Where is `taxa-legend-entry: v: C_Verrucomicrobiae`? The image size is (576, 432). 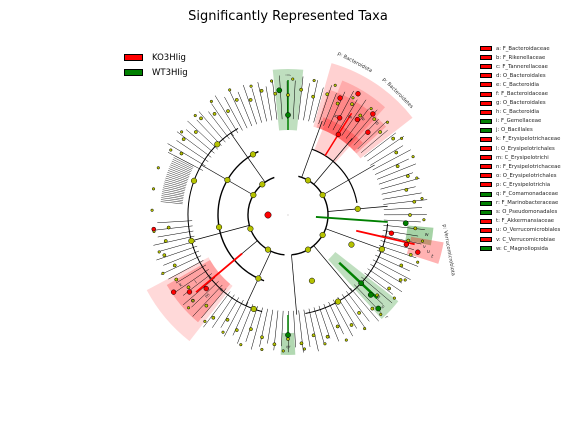
taxa-legend-entry: v: C_Verrucomicrobiae is located at coordinates (520, 239).